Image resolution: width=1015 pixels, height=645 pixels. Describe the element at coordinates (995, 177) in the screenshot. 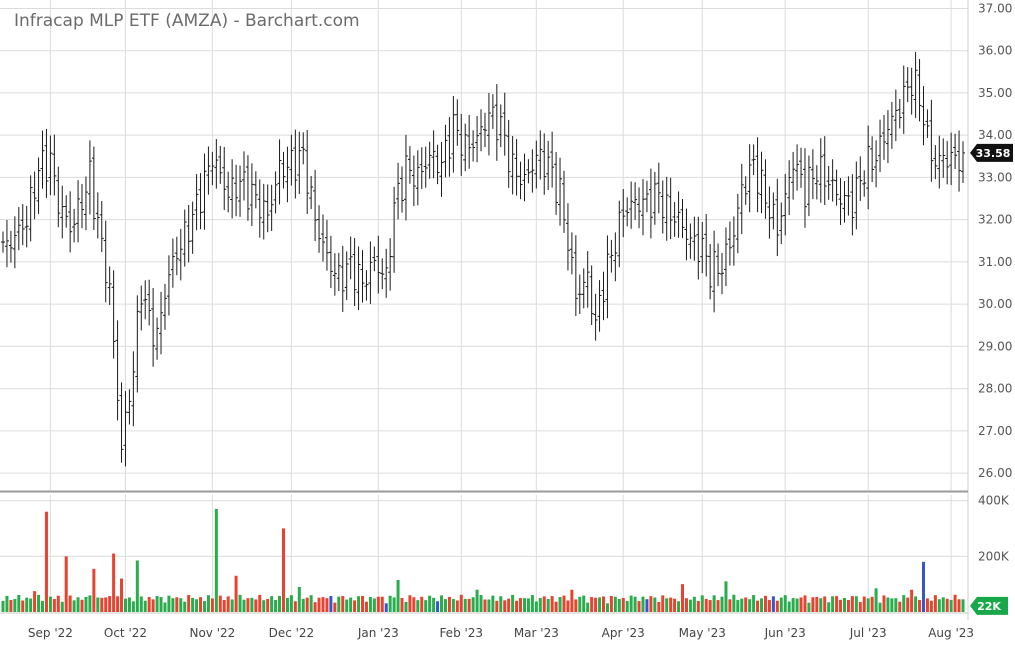

I see `y-tick-label: 33.00` at that location.